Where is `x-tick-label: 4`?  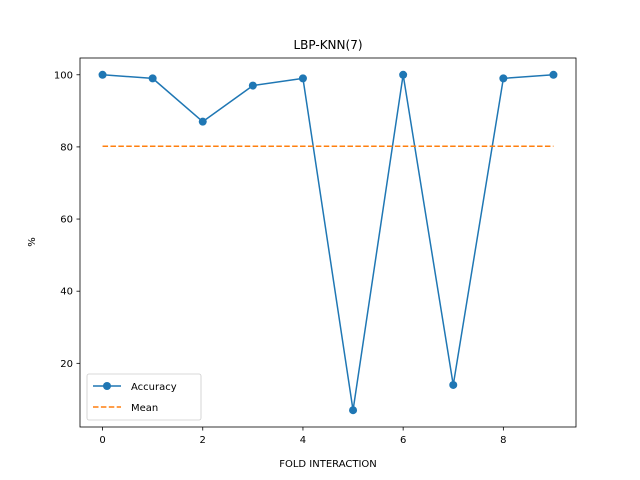
x-tick-label: 4 is located at coordinates (303, 440).